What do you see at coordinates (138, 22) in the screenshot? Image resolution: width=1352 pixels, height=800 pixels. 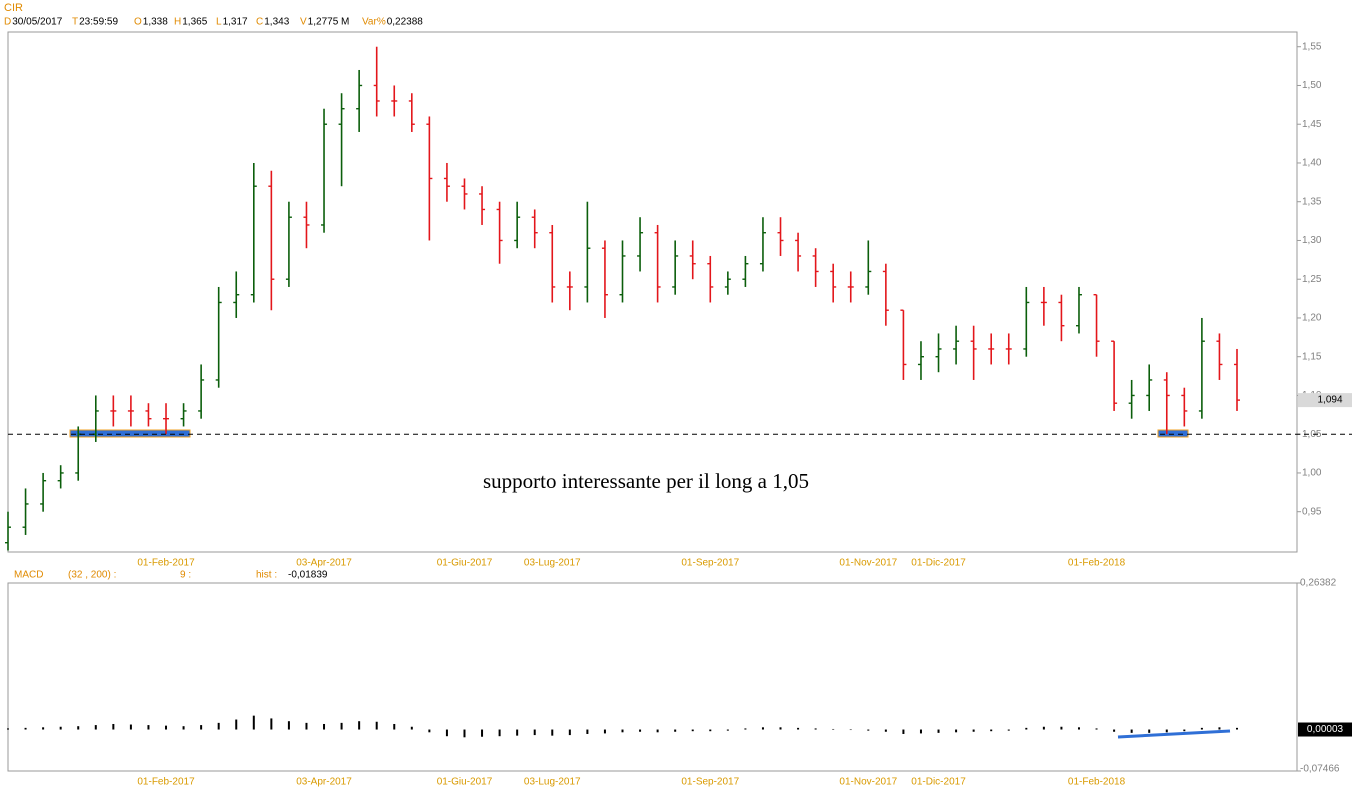 I see `header-key: O` at bounding box center [138, 22].